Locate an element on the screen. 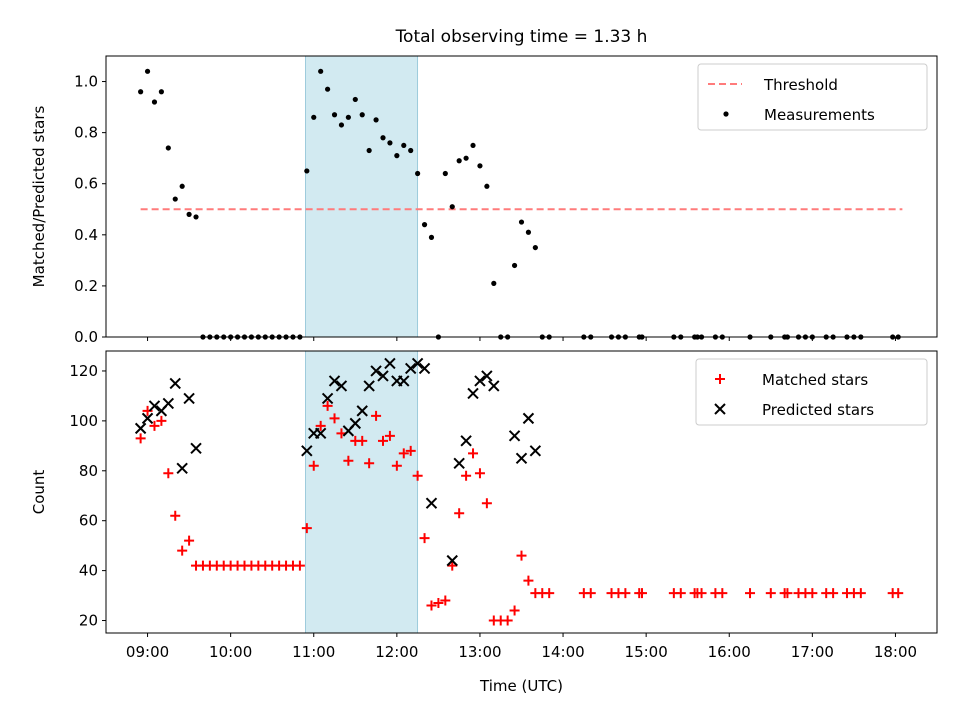 The width and height of the screenshot is (960, 720). y-tick-label: 0.4 is located at coordinates (86, 235).